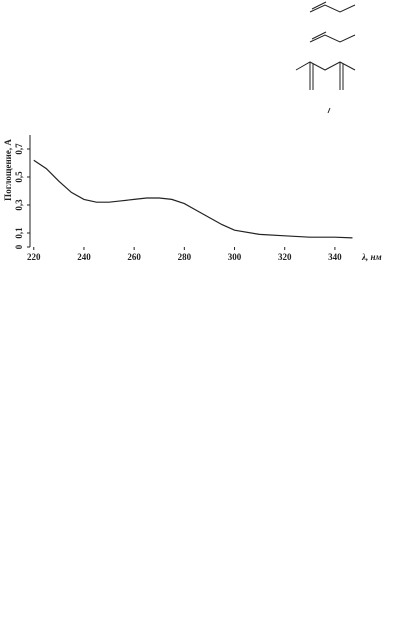 The width and height of the screenshot is (417, 631). Describe the element at coordinates (19, 149) in the screenshot. I see `y-tick-label: 0,7` at that location.